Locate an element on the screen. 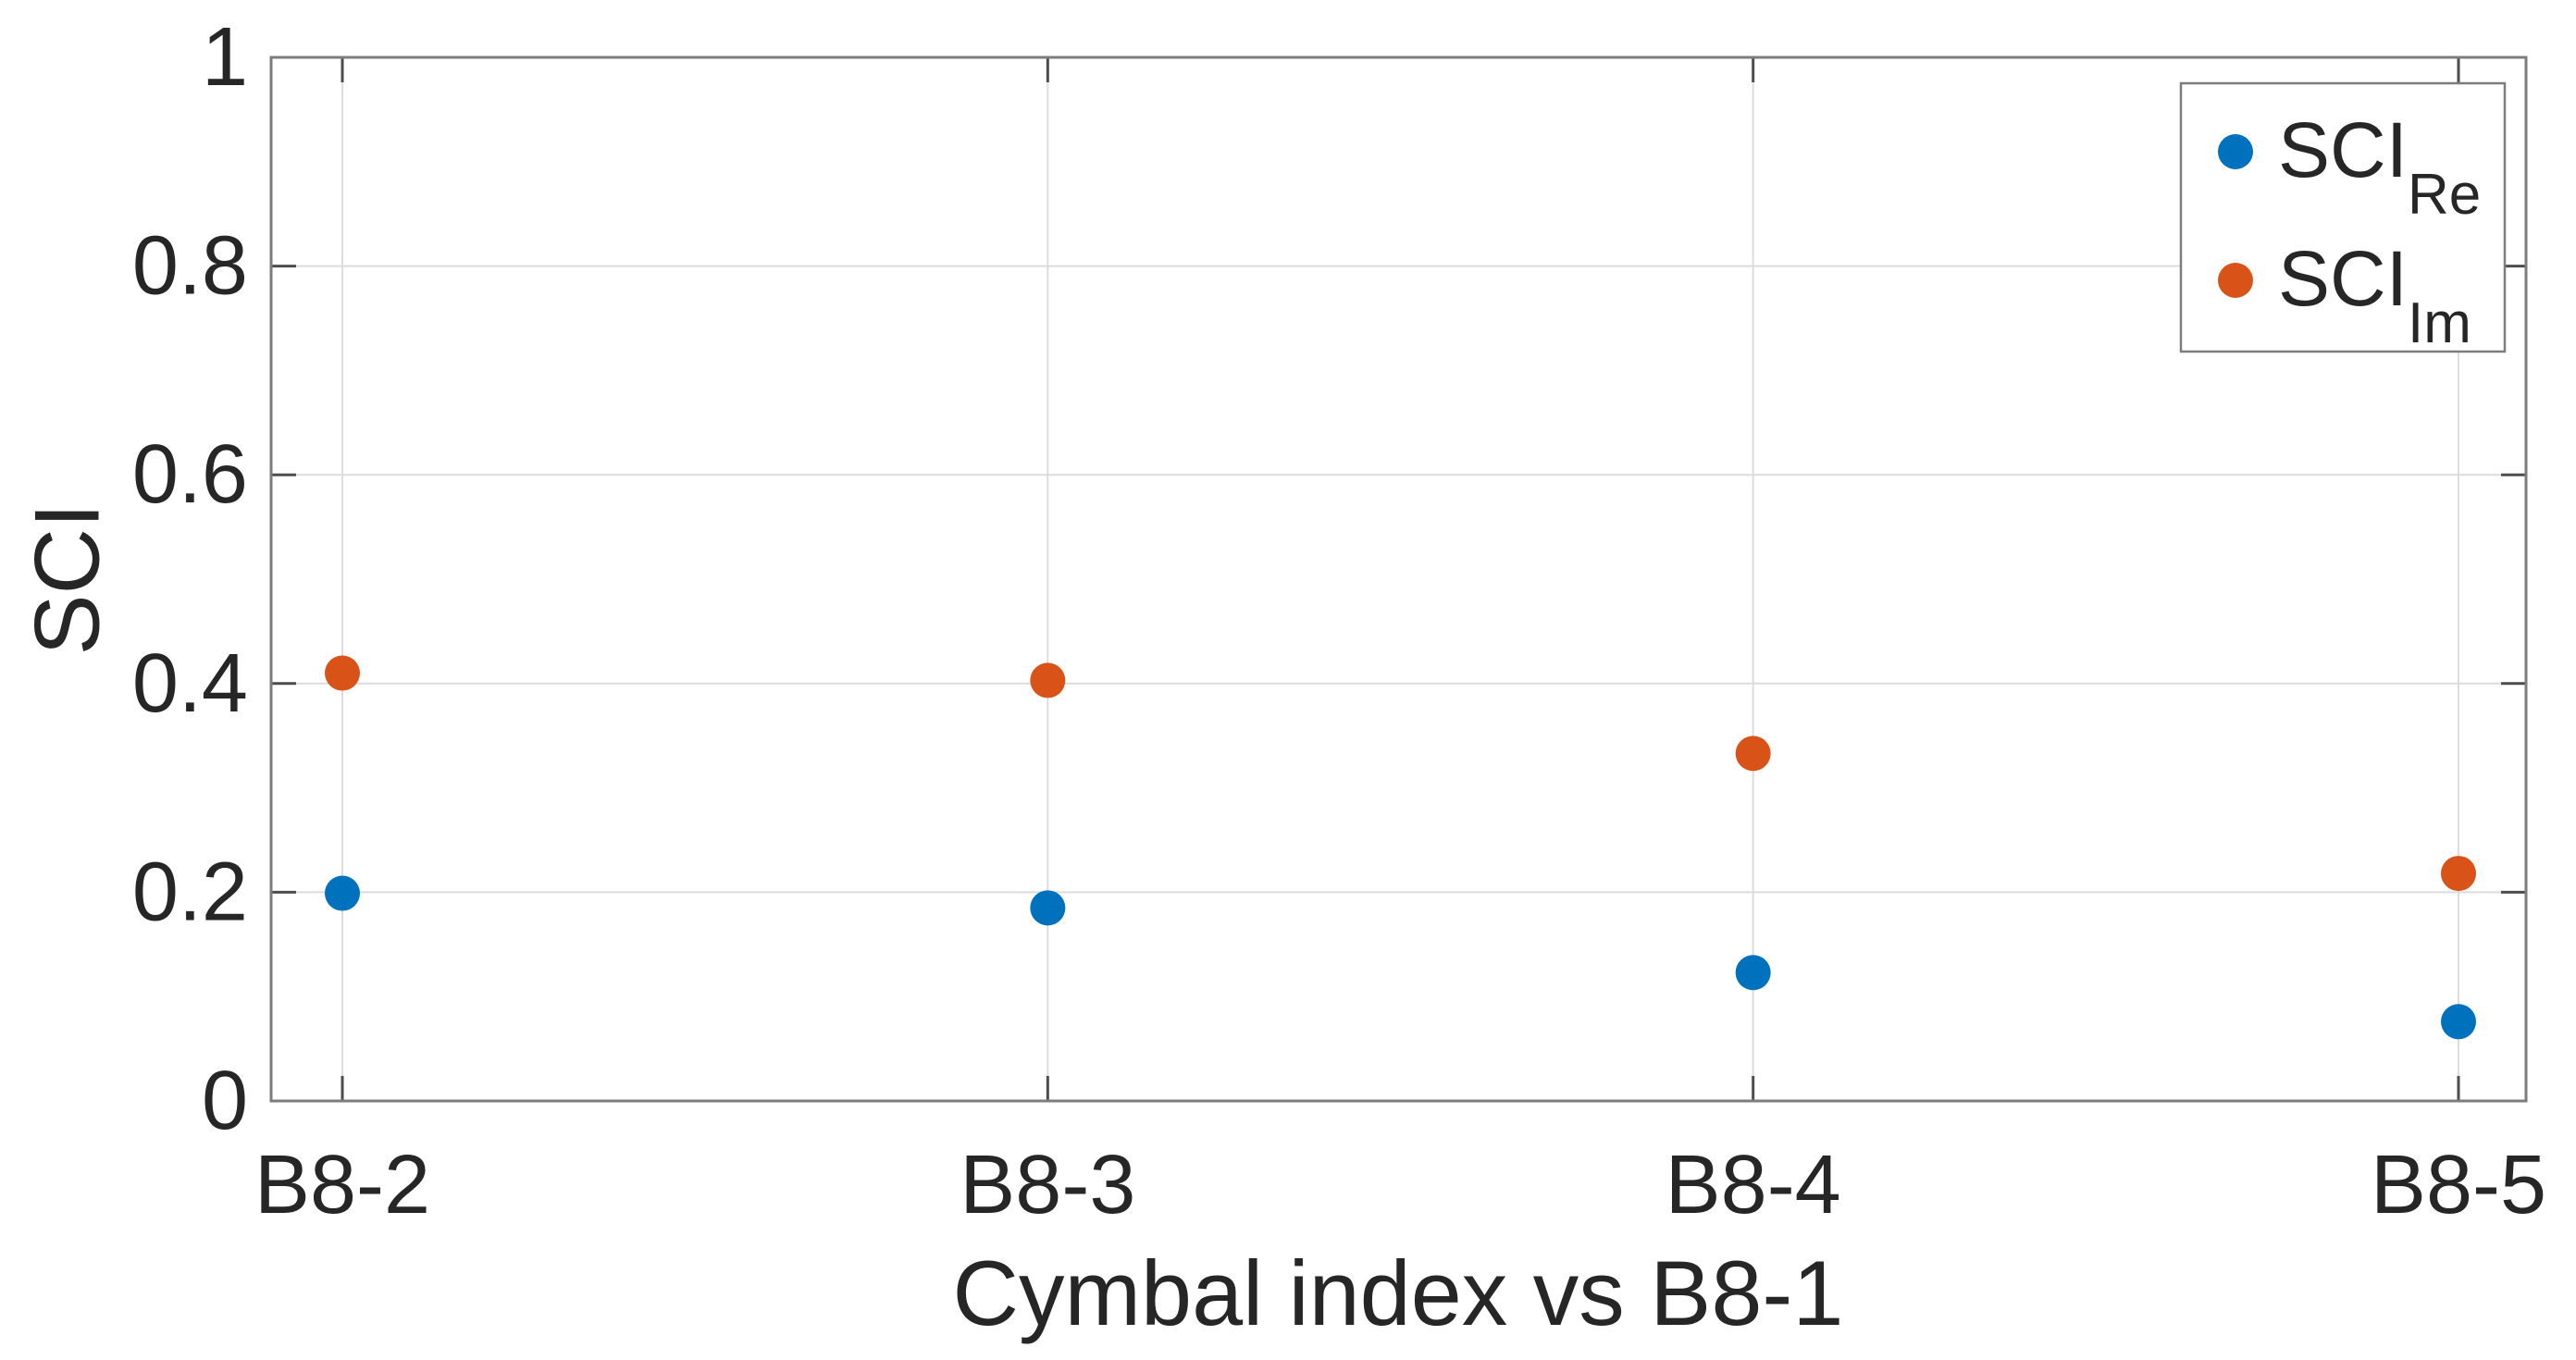  y-tick-label: 0.2 is located at coordinates (190, 892).